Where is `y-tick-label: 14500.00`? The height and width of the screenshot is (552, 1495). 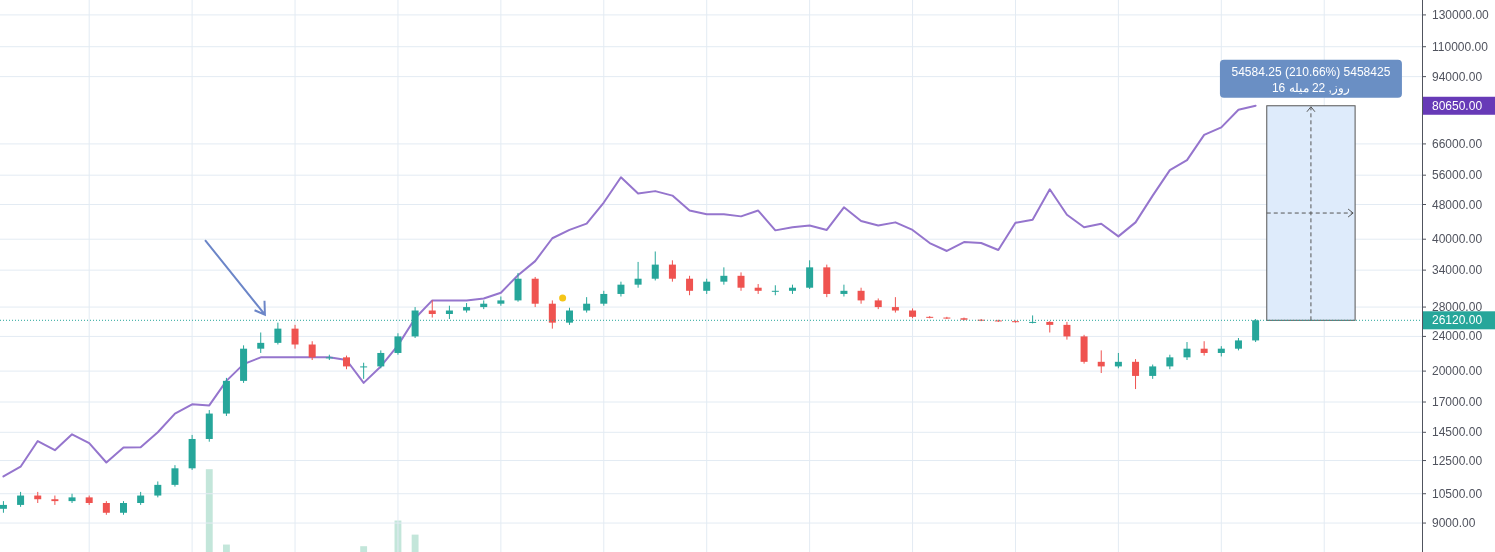 y-tick-label: 14500.00 is located at coordinates (1457, 432).